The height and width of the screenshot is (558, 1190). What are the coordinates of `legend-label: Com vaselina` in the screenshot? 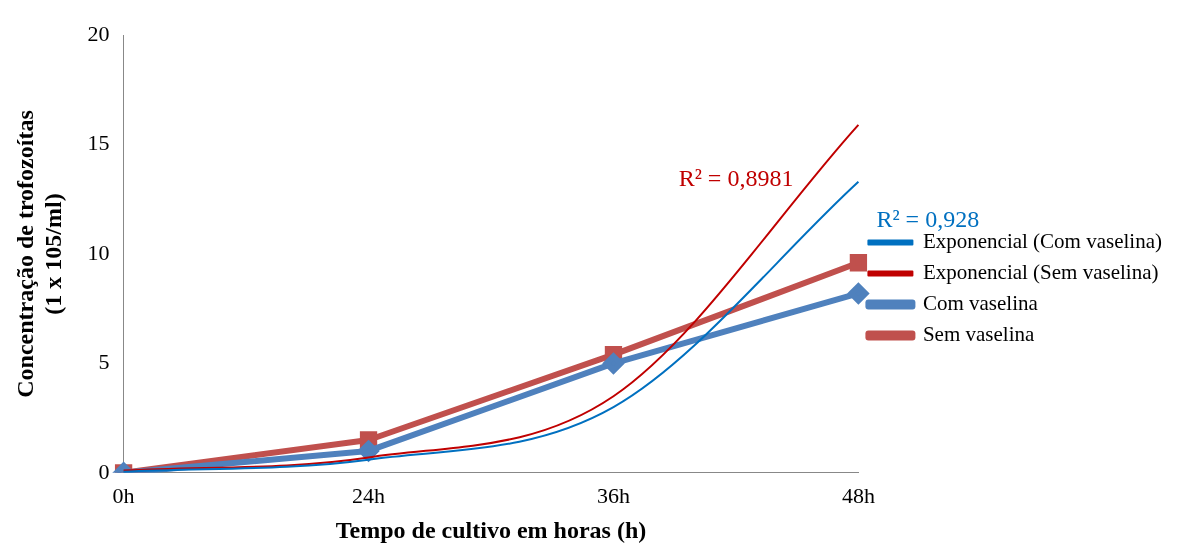 It's located at (980, 303).